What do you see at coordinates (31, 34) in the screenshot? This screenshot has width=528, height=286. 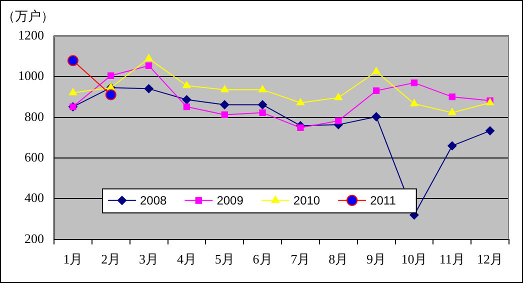 I see `y-tick-label: 1200` at bounding box center [31, 34].